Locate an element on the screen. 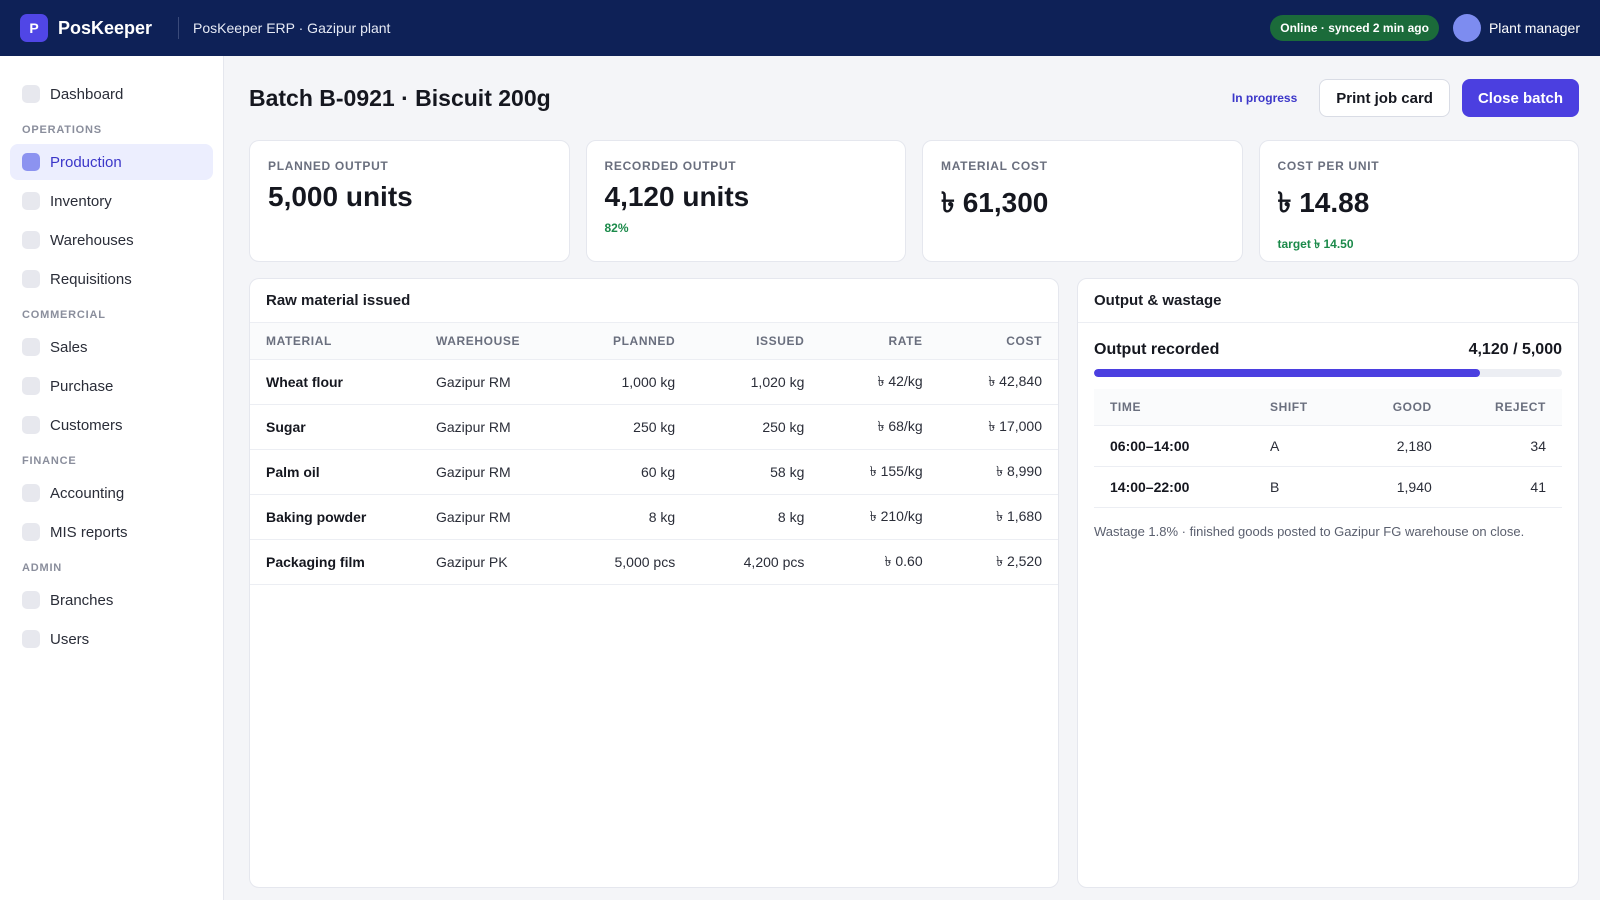  kpi-card-recorded-output: RECORDED OUTPUT 4,120 units 82% is located at coordinates (745, 201).